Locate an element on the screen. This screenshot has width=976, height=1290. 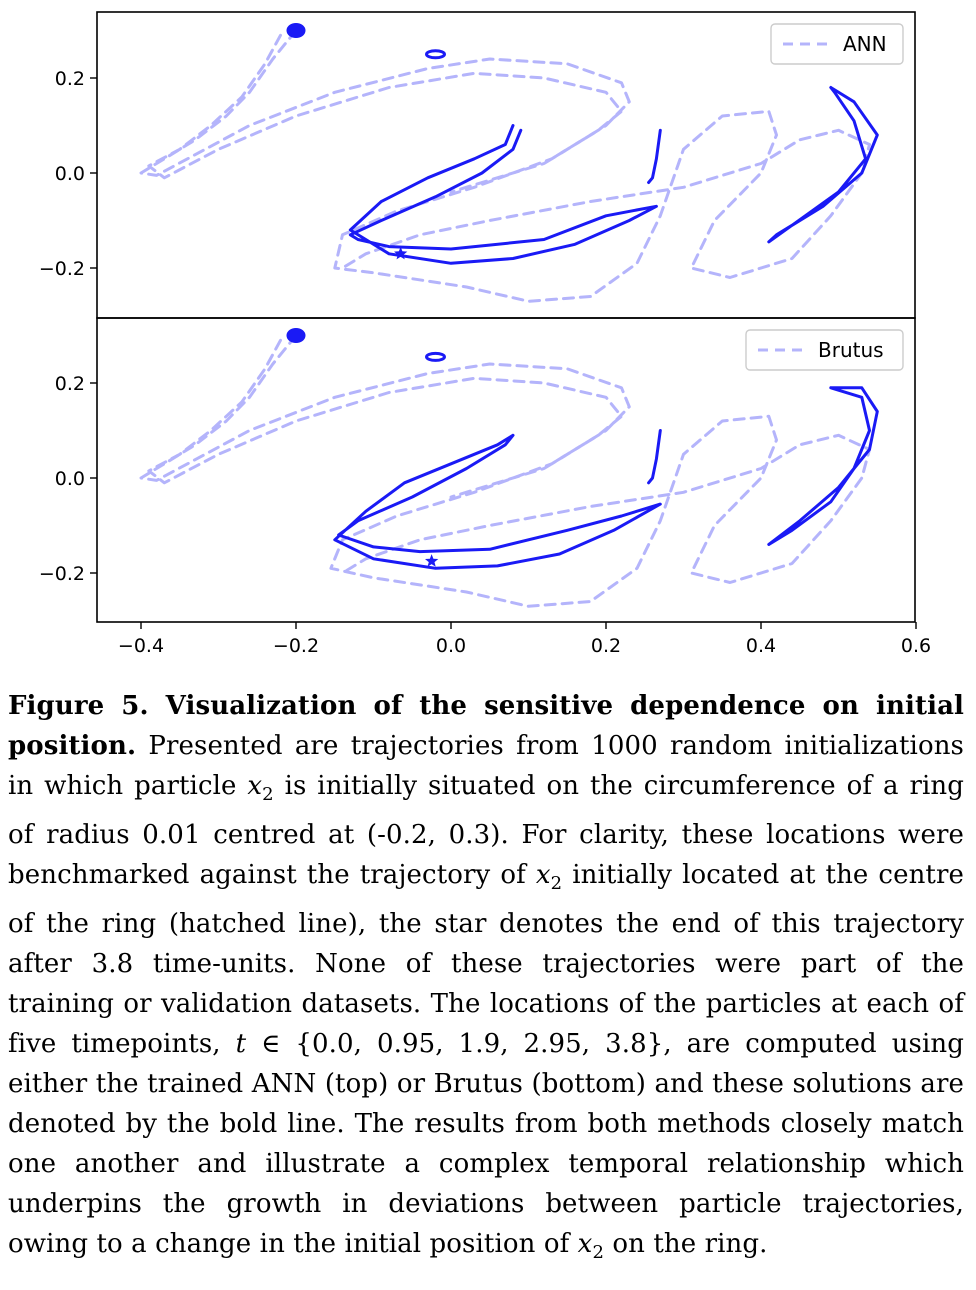
legend-label: Brutus is located at coordinates (851, 350).